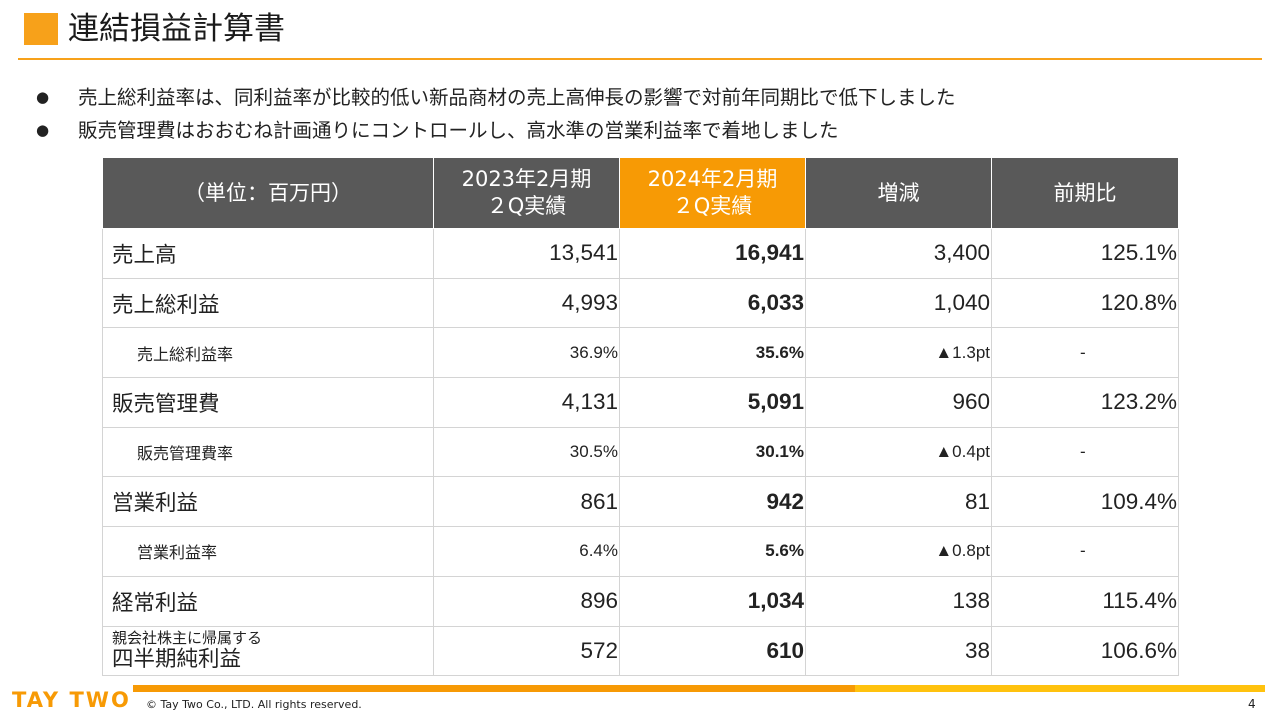 Image resolution: width=1280 pixels, height=720 pixels. What do you see at coordinates (898, 253) in the screenshot?
I see `cell-change: 3,400` at bounding box center [898, 253].